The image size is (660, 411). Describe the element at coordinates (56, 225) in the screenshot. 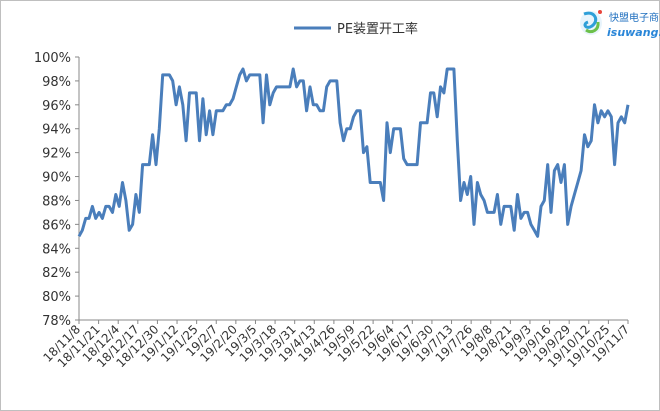

I see `y-tick-label: 86%` at that location.